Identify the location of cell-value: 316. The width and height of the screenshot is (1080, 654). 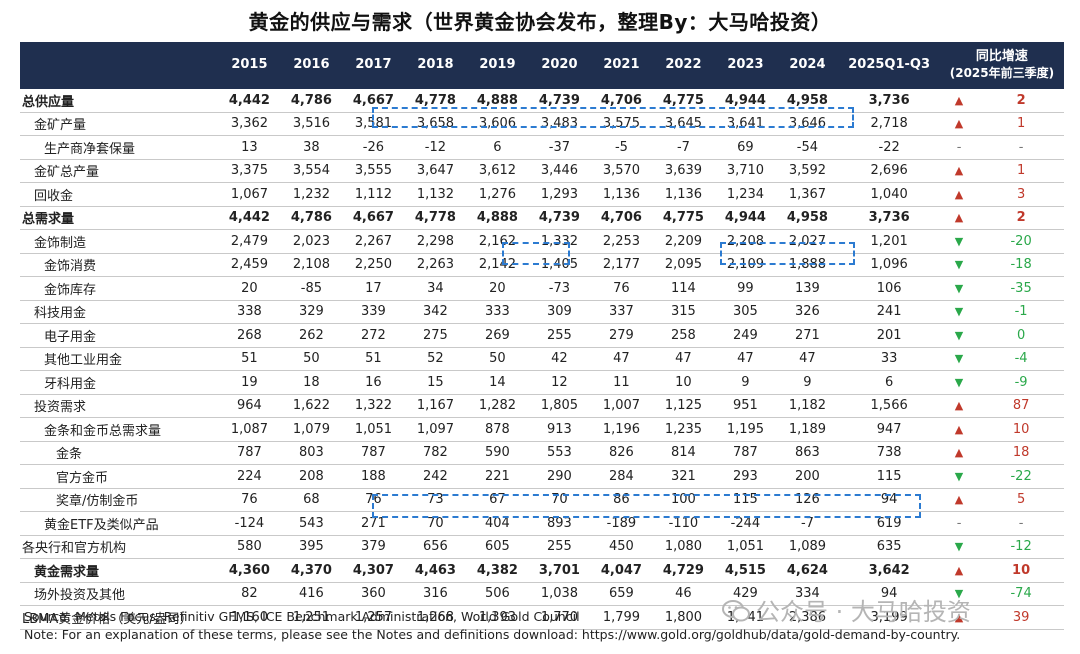
(435, 594).